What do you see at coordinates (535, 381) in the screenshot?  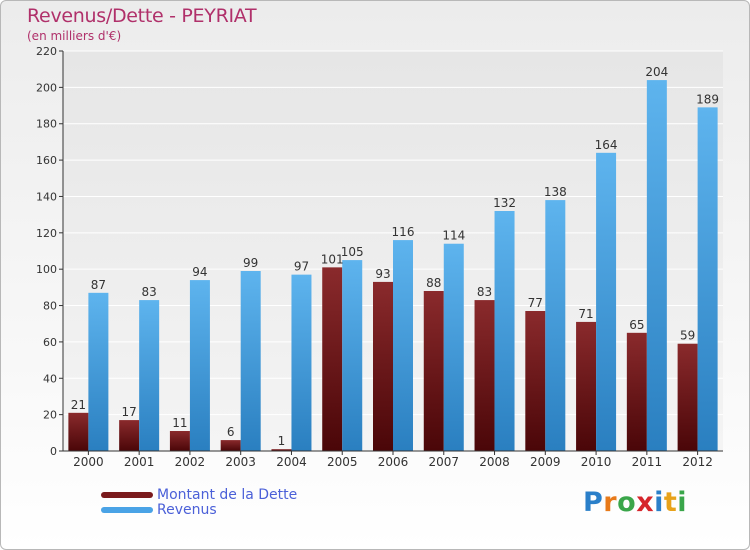 I see `bar-dette-2009` at bounding box center [535, 381].